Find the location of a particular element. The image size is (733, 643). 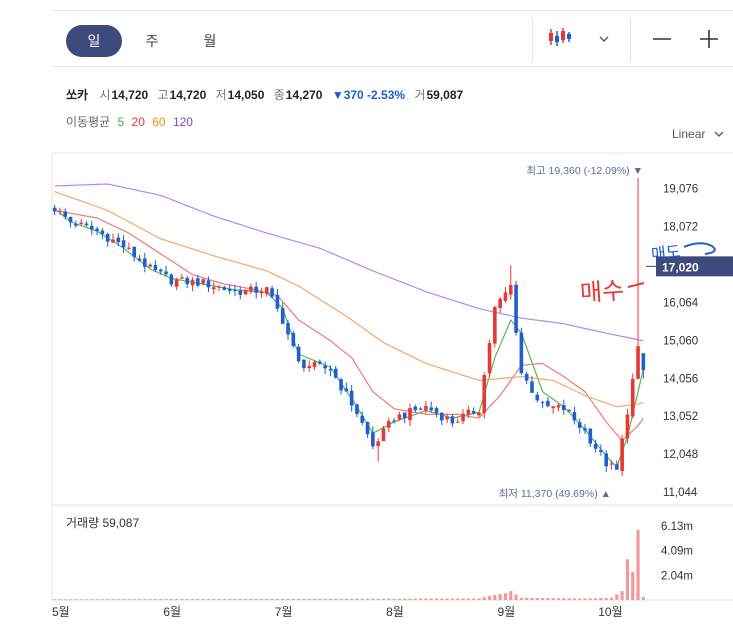

toolbar-divider is located at coordinates (630, 40).